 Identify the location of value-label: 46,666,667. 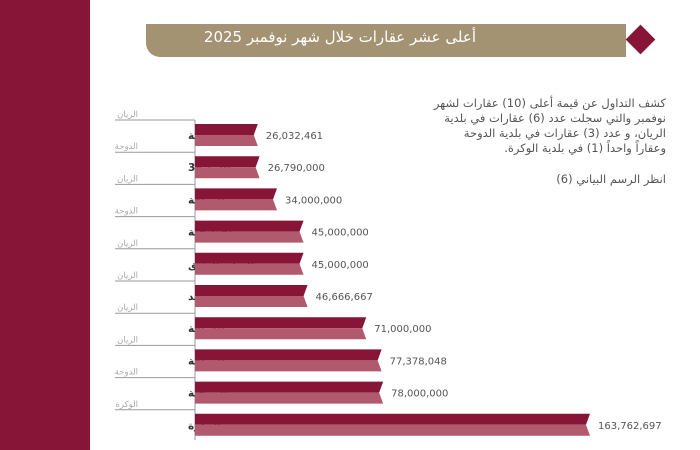
(344, 297).